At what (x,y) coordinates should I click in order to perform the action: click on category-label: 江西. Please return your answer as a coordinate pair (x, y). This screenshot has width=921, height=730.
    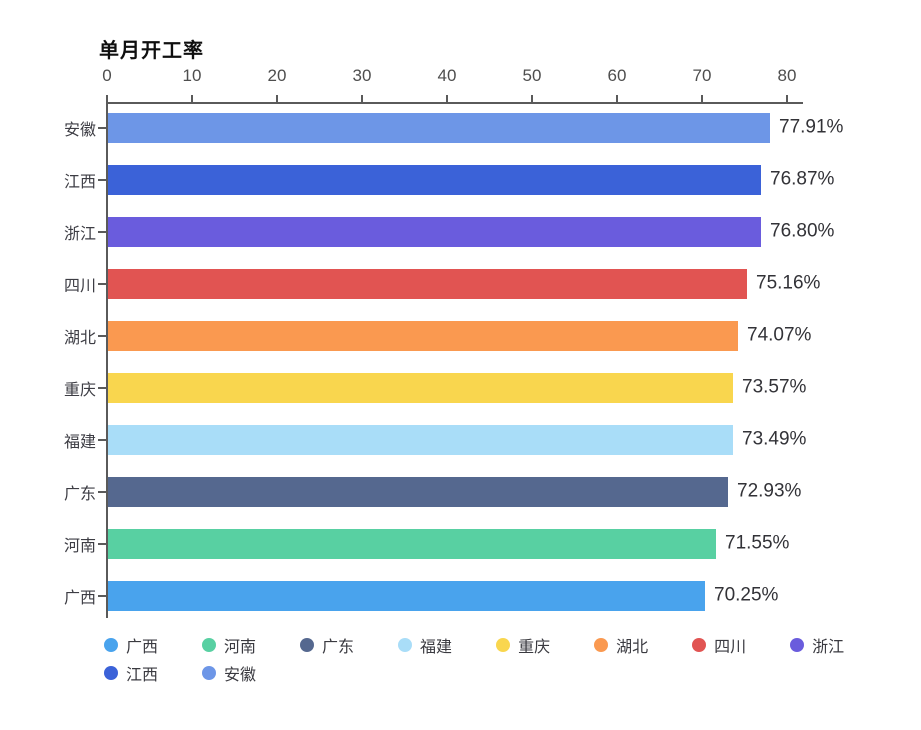
    Looking at the image, I should click on (79, 182).